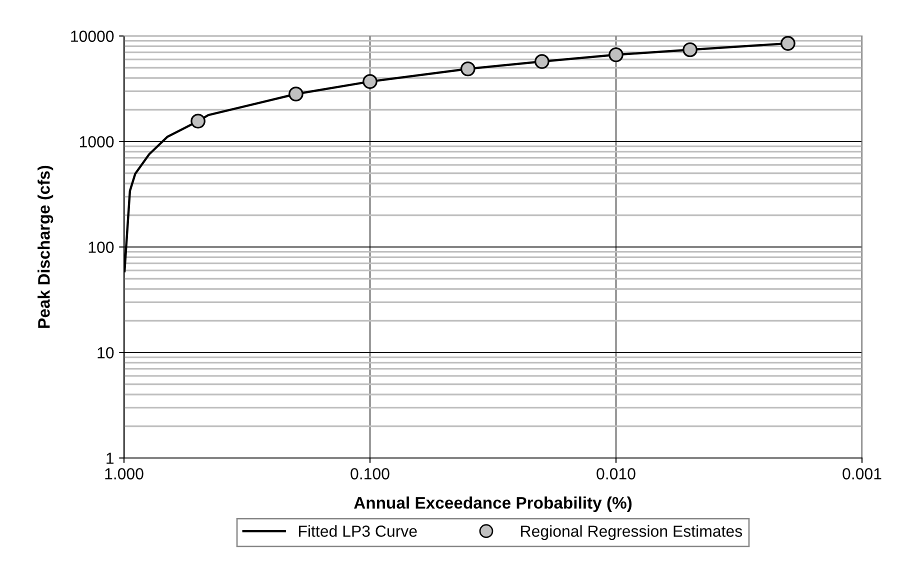 The width and height of the screenshot is (897, 562). What do you see at coordinates (493, 504) in the screenshot?
I see `x-axis-title: Annual Exceedance Probability (%)` at bounding box center [493, 504].